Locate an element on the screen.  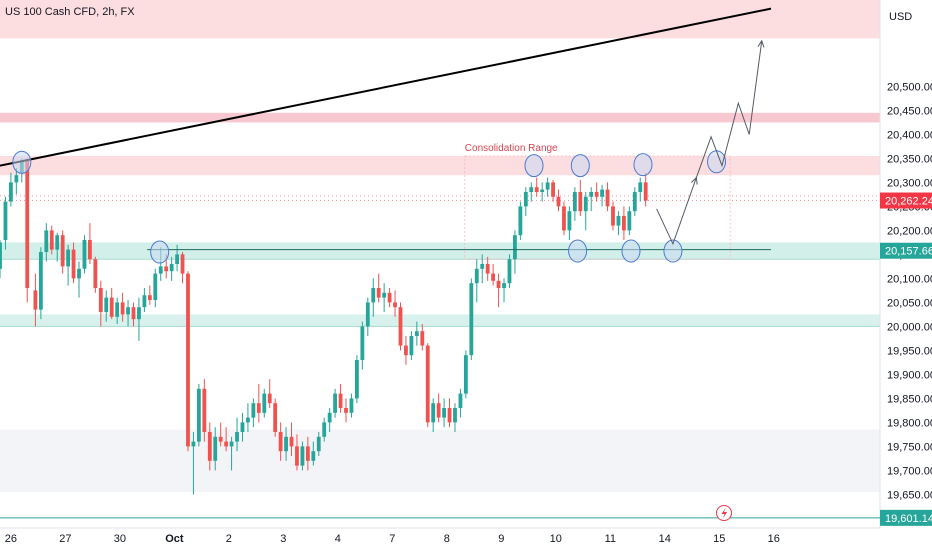
y-tick-label: 20,200.00 is located at coordinates (909, 231).